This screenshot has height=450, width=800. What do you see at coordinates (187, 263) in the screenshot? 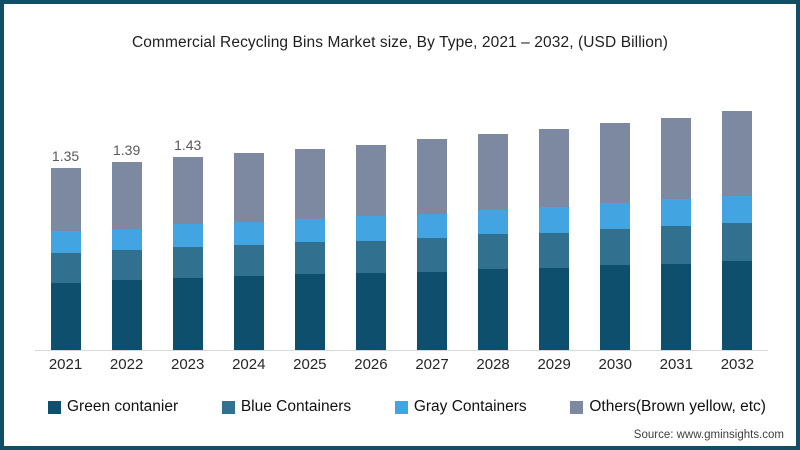
I see `bar-segment-blue-containers-2023` at bounding box center [187, 263].